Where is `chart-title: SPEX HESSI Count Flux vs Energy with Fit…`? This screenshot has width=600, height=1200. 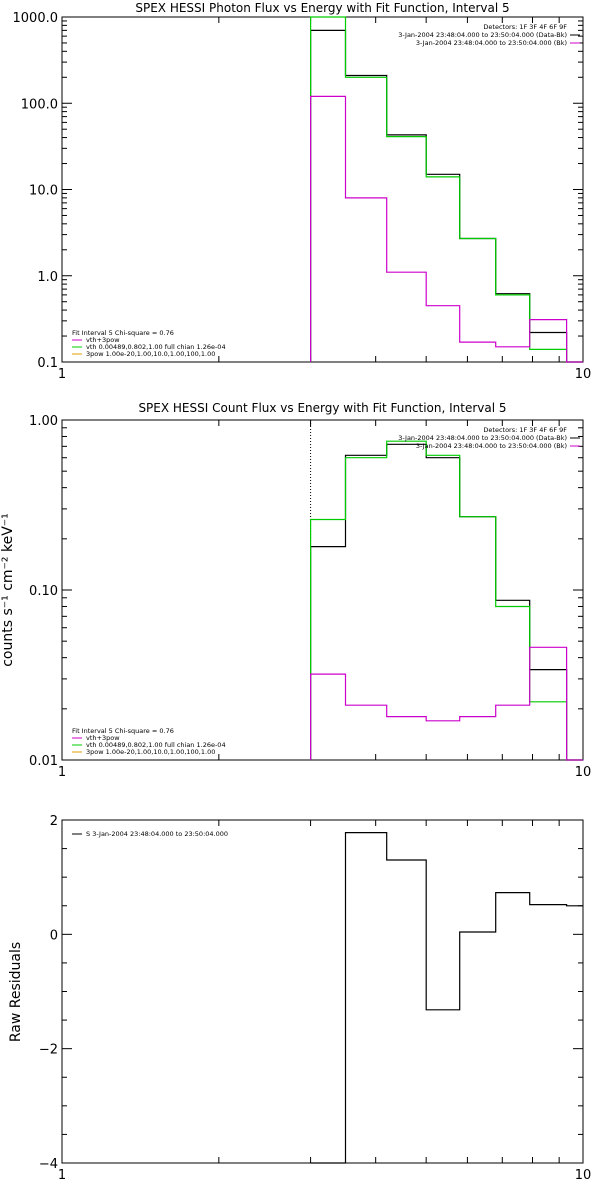 chart-title: SPEX HESSI Count Flux vs Energy with Fit… is located at coordinates (322, 408).